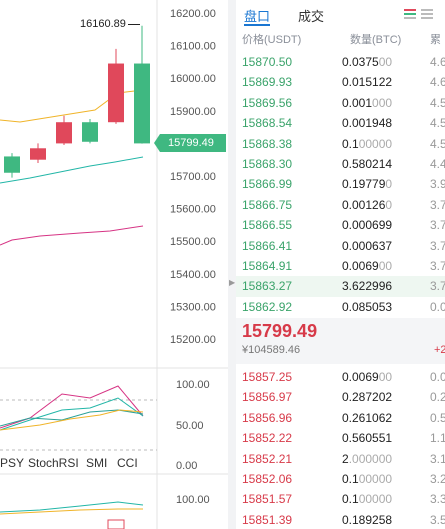  What do you see at coordinates (435, 40) in the screenshot?
I see `total-column-header: 累` at bounding box center [435, 40].